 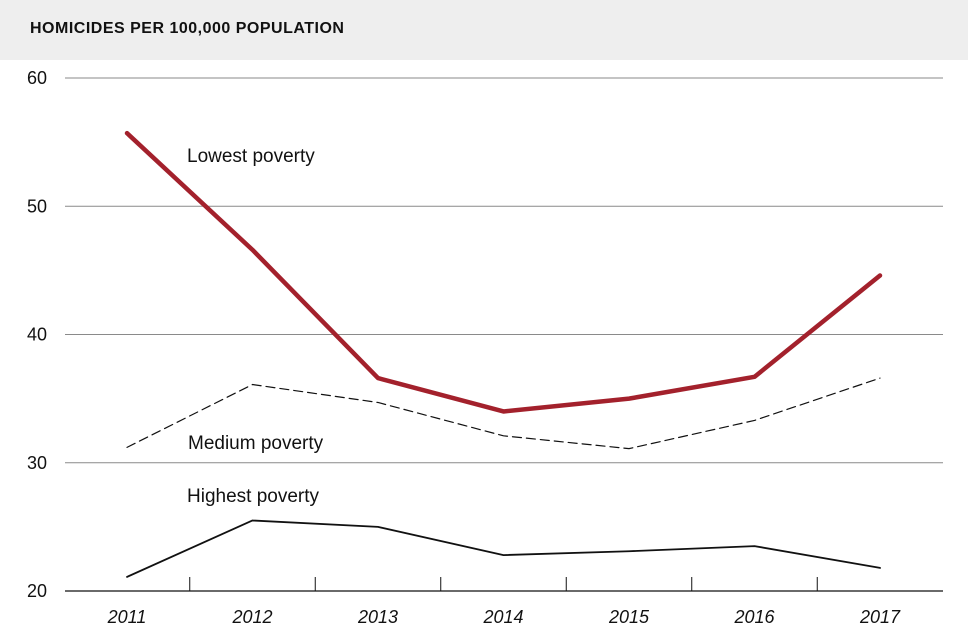 What do you see at coordinates (256, 443) in the screenshot?
I see `series-label-medium-poverty: Medium poverty` at bounding box center [256, 443].